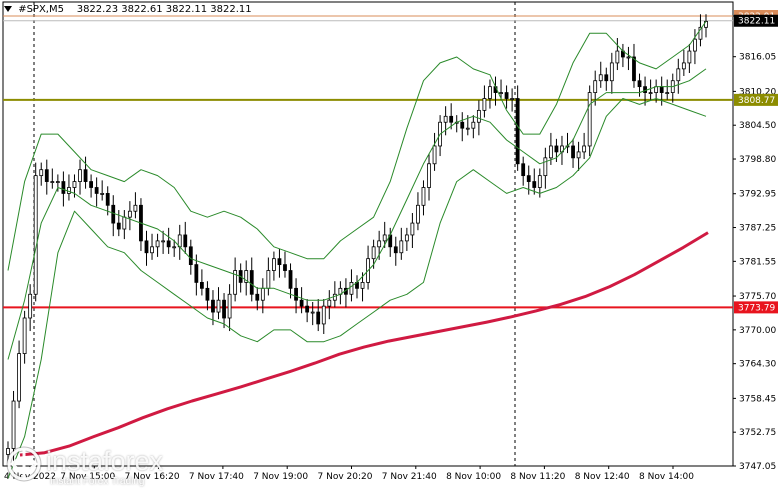 The height and width of the screenshot is (489, 781). I want to click on instaforex-watermark: instaforex Instant Forex Trading, so click(96, 466).